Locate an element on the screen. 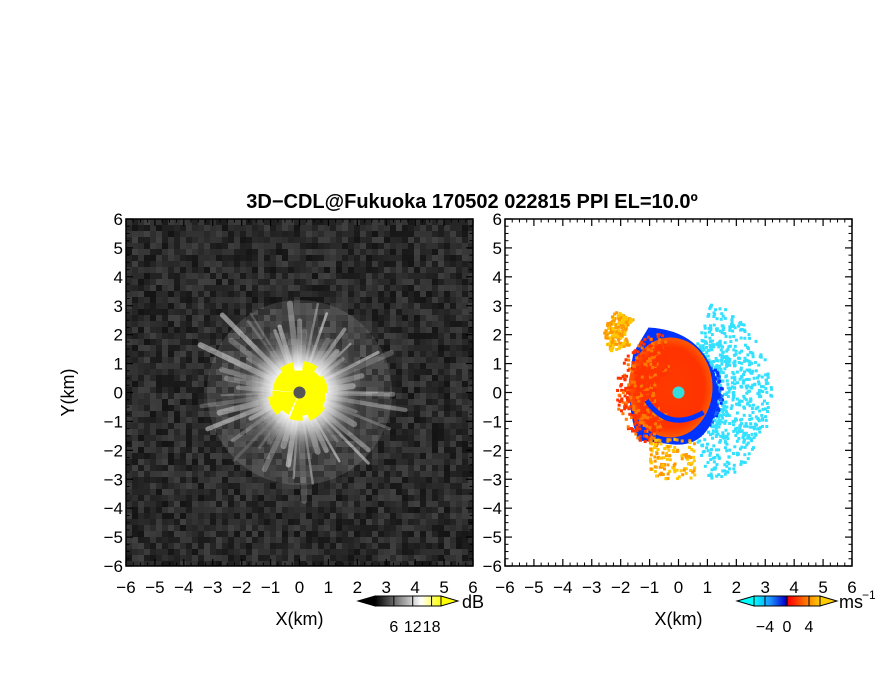 The height and width of the screenshot is (680, 880). velocity-echo-field is located at coordinates (688, 392).